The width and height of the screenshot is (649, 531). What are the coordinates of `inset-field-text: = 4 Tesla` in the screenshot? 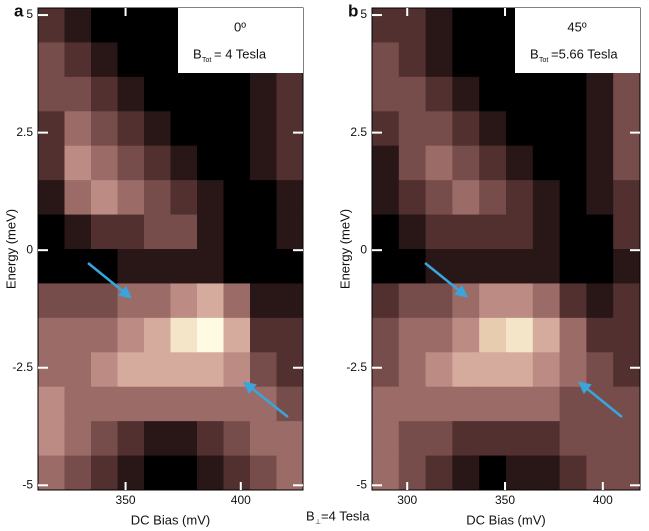 It's located at (240, 53).